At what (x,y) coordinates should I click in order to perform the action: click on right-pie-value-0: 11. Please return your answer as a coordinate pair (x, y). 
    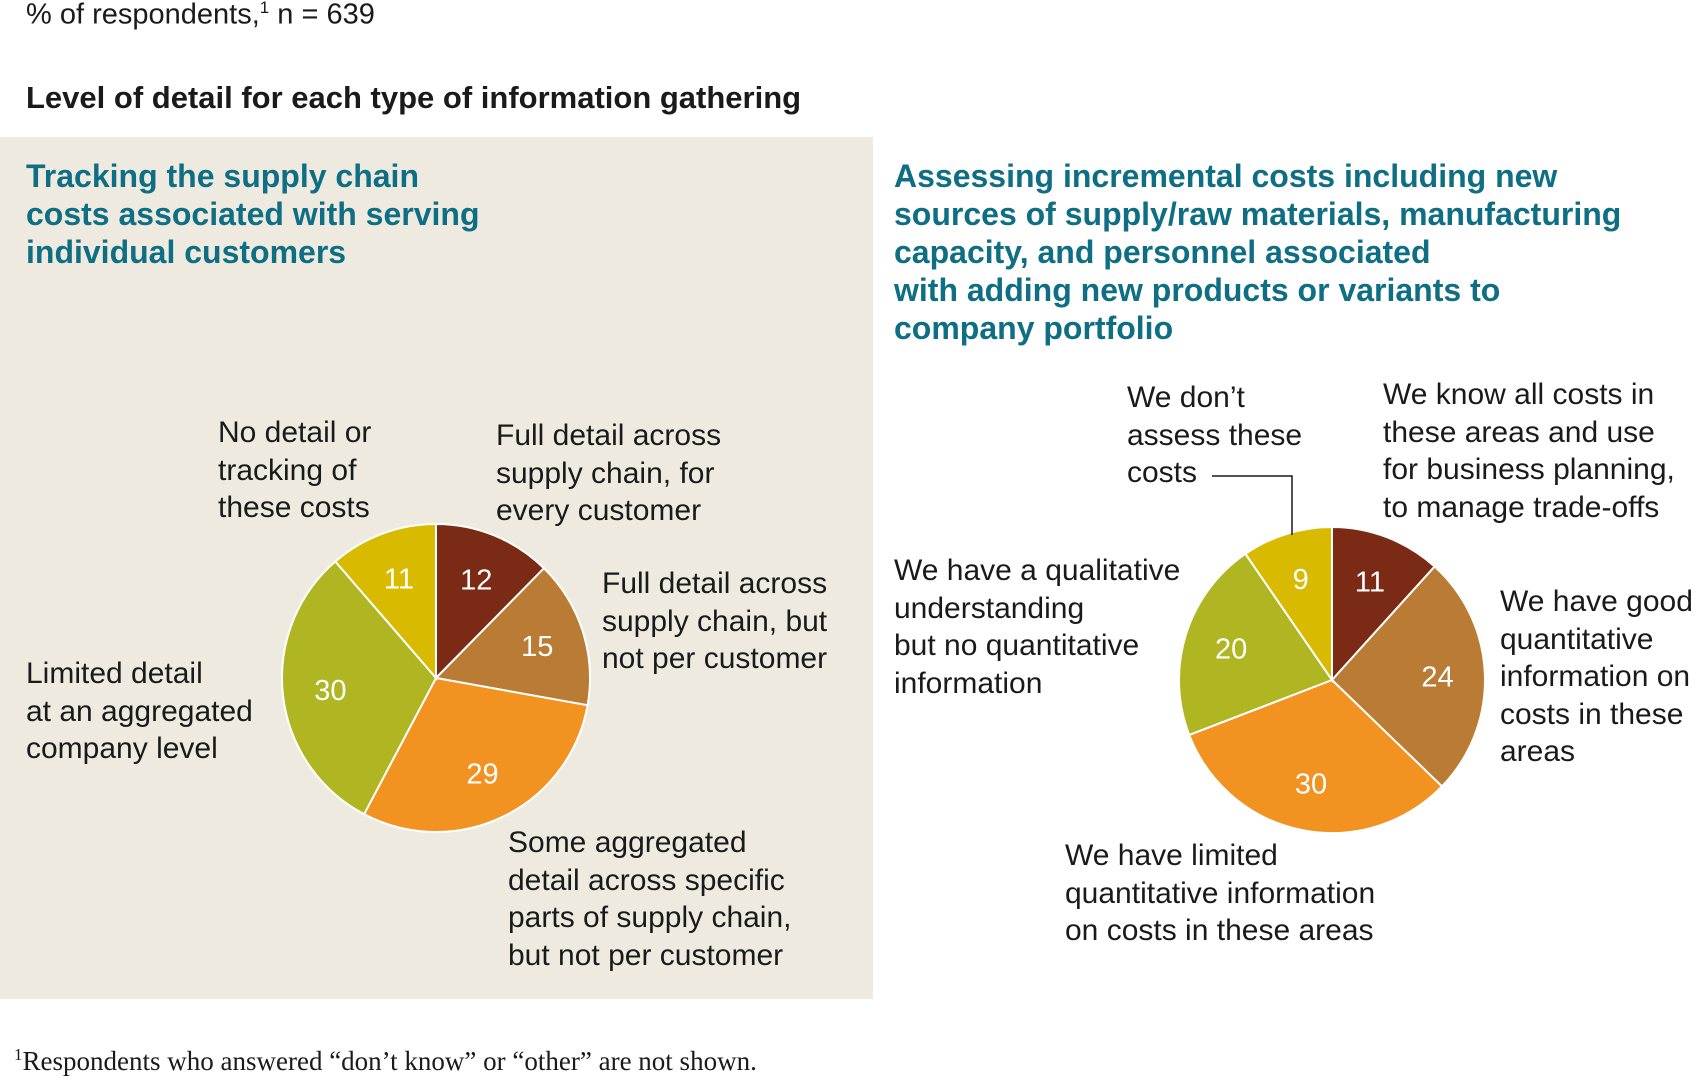
    Looking at the image, I should click on (1370, 582).